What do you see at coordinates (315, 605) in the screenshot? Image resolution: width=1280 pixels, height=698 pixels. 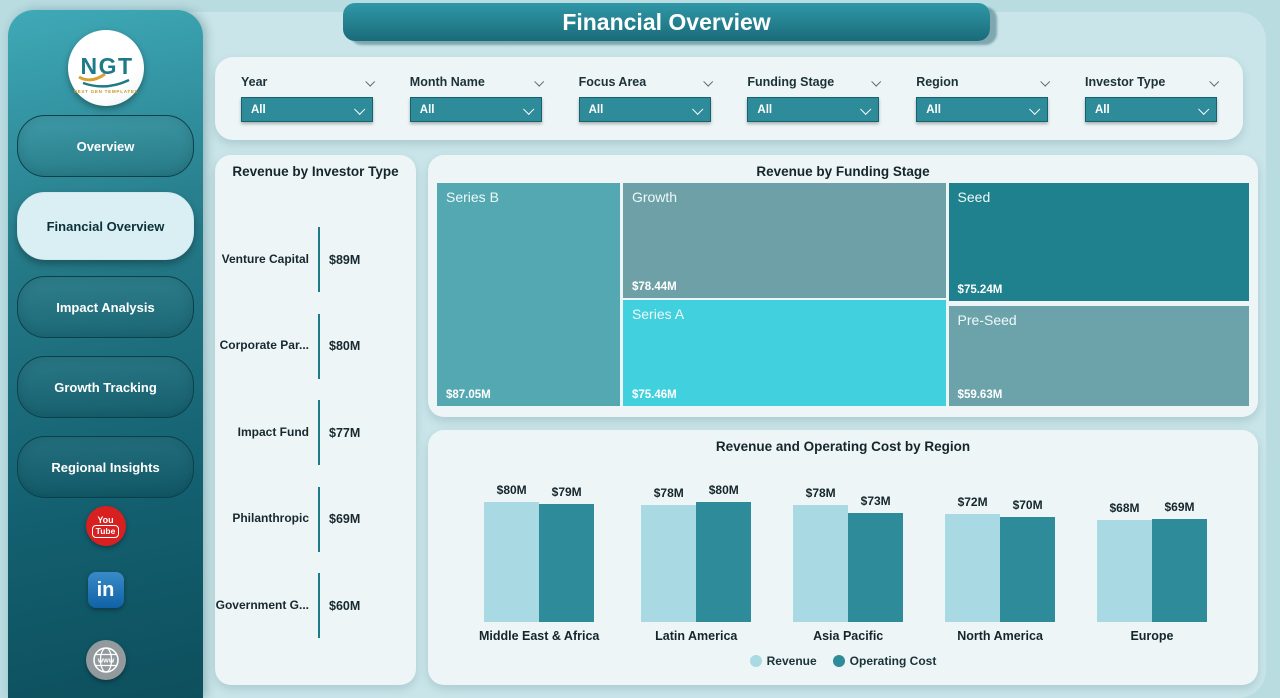 I see `investor-row-government-g: Government G... $60M` at bounding box center [315, 605].